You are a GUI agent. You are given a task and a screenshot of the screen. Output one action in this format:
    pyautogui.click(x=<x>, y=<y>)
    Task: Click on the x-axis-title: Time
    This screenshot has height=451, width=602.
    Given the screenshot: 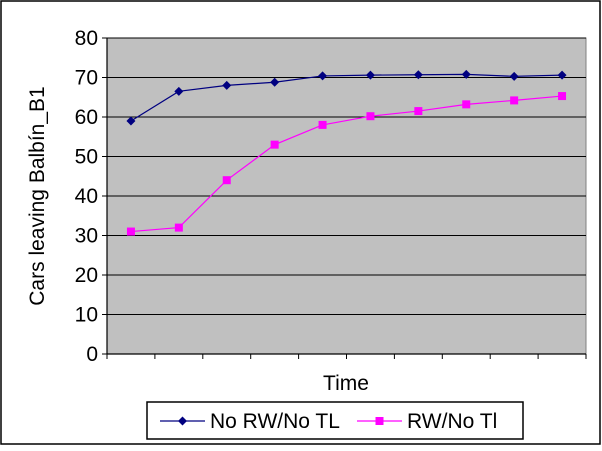 What is the action you would take?
    pyautogui.click(x=346, y=383)
    